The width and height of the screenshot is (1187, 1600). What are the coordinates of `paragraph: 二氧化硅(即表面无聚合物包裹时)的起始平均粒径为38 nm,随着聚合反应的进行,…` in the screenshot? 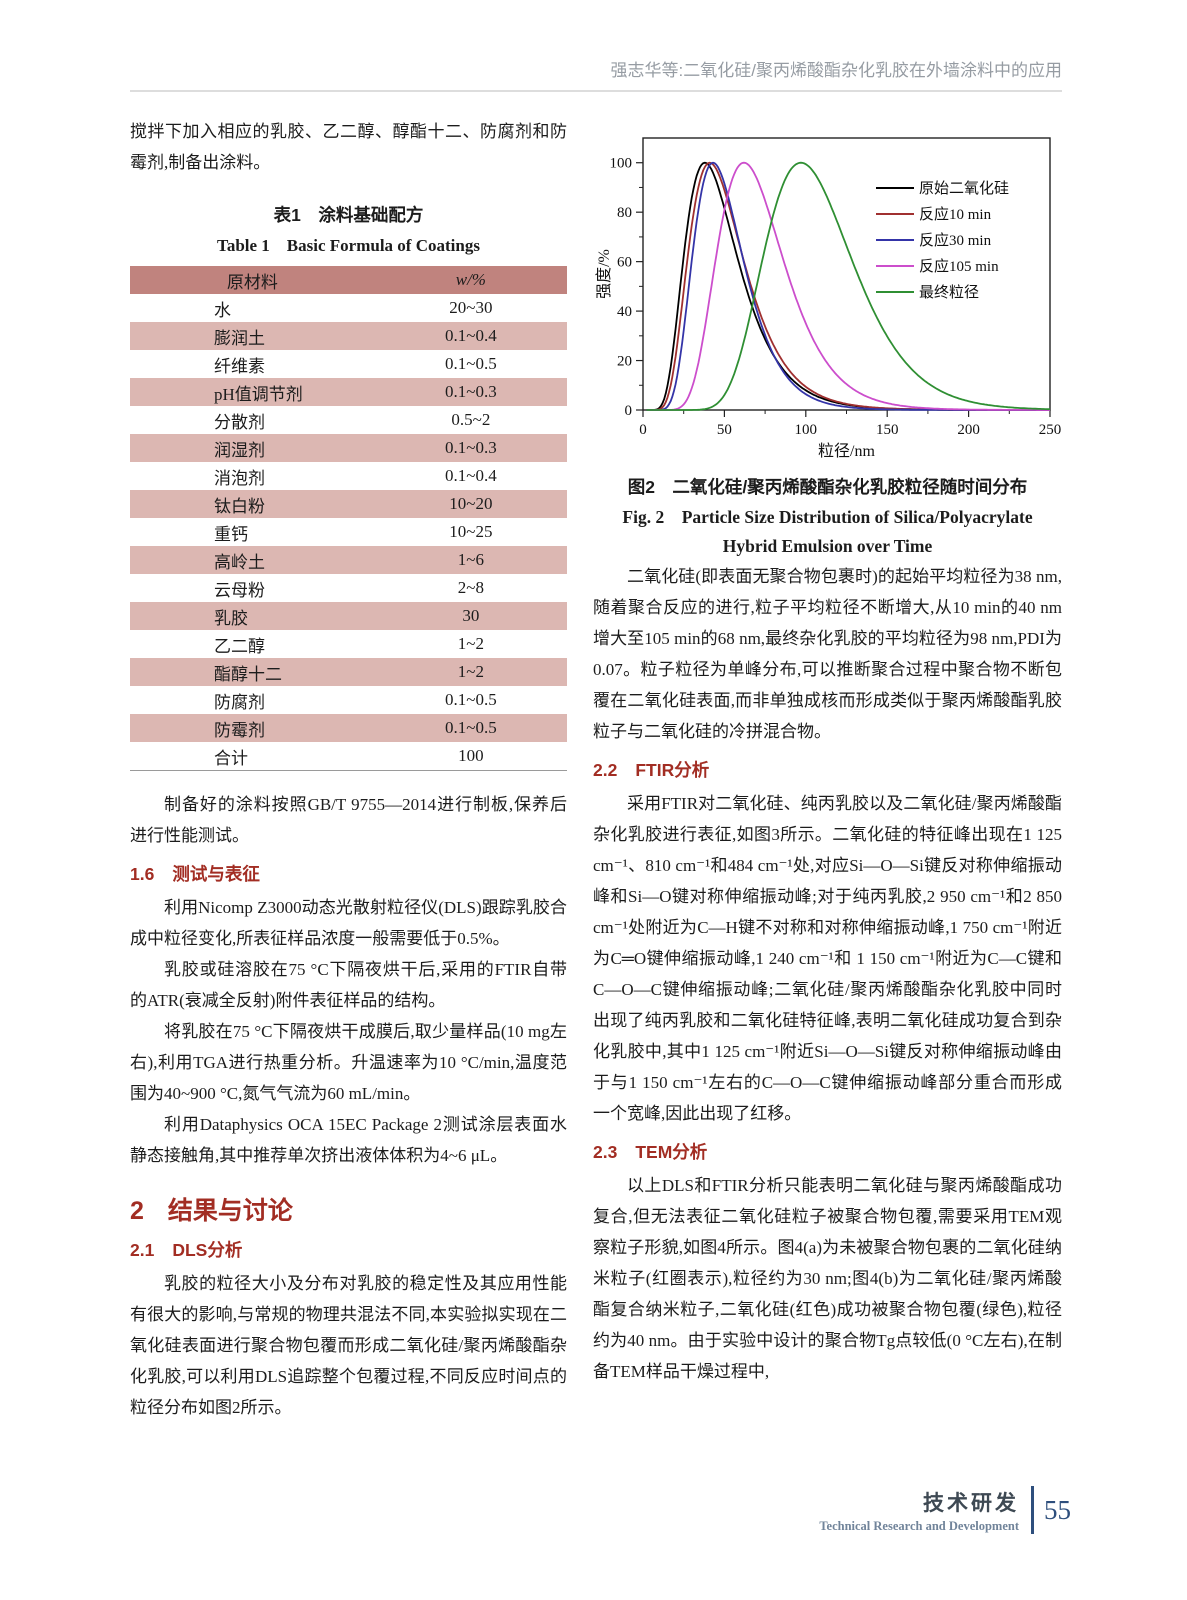 It's located at (827, 654).